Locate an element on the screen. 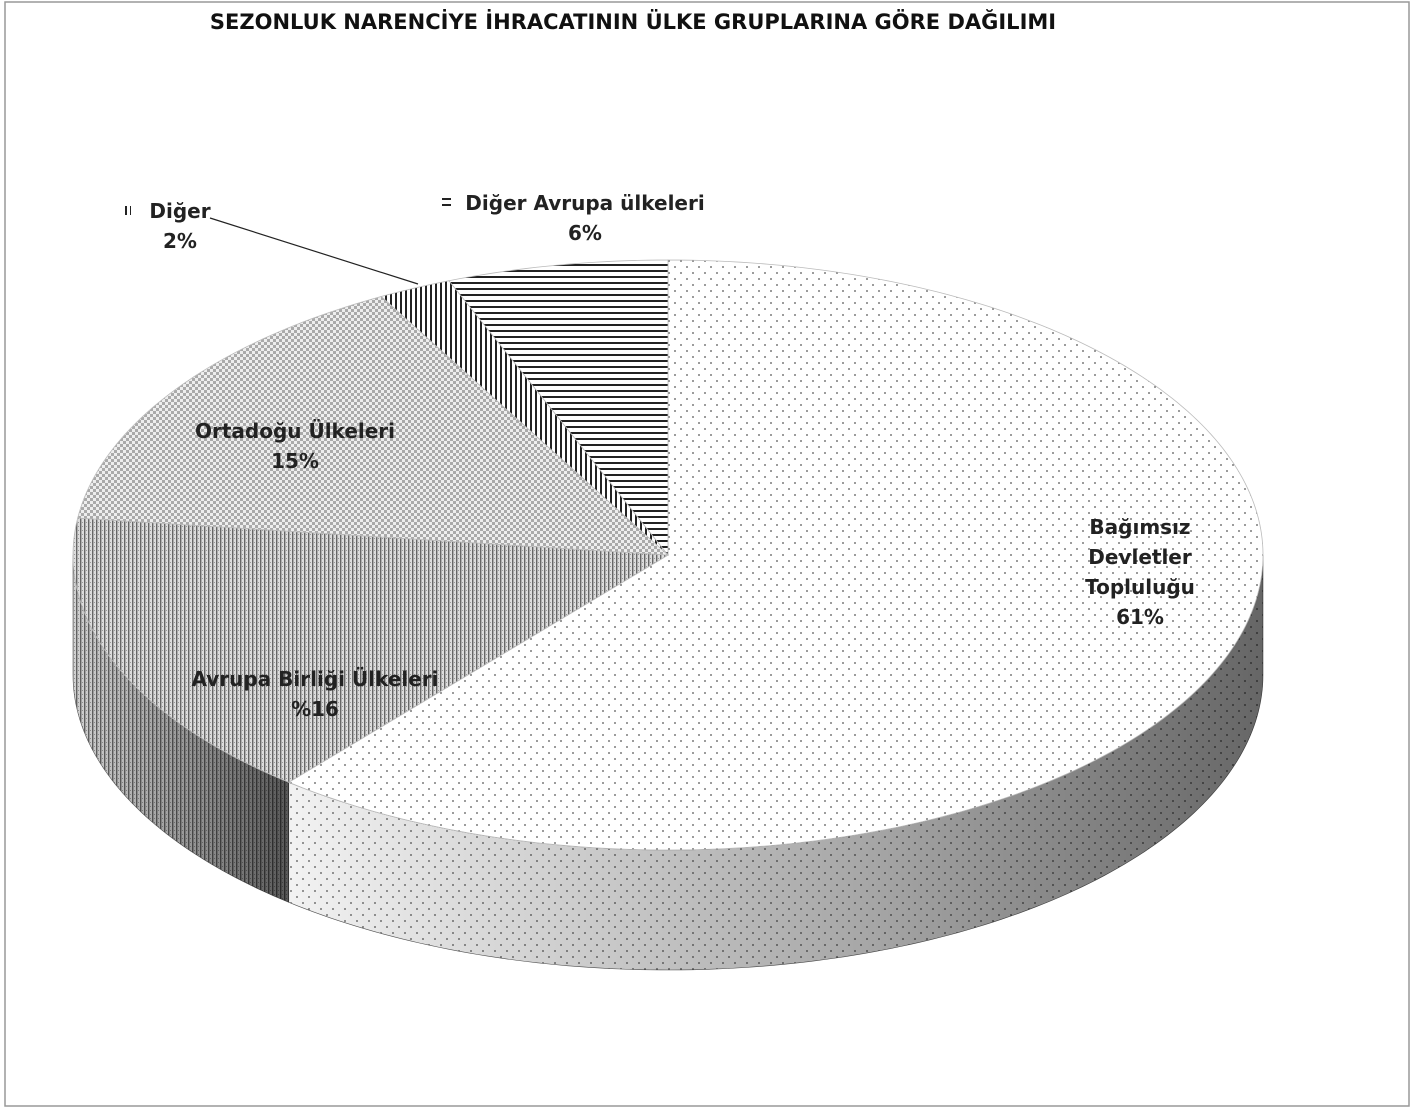 The width and height of the screenshot is (1416, 1108). slice-side-shade is located at coordinates (181, 729).